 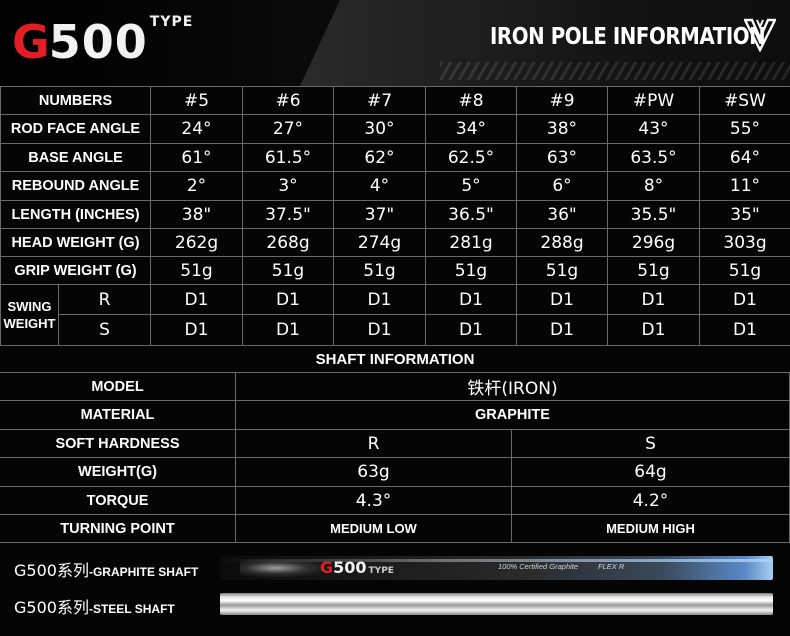 What do you see at coordinates (76, 215) in the screenshot?
I see `row-label: LENGTH (INCHES)` at bounding box center [76, 215].